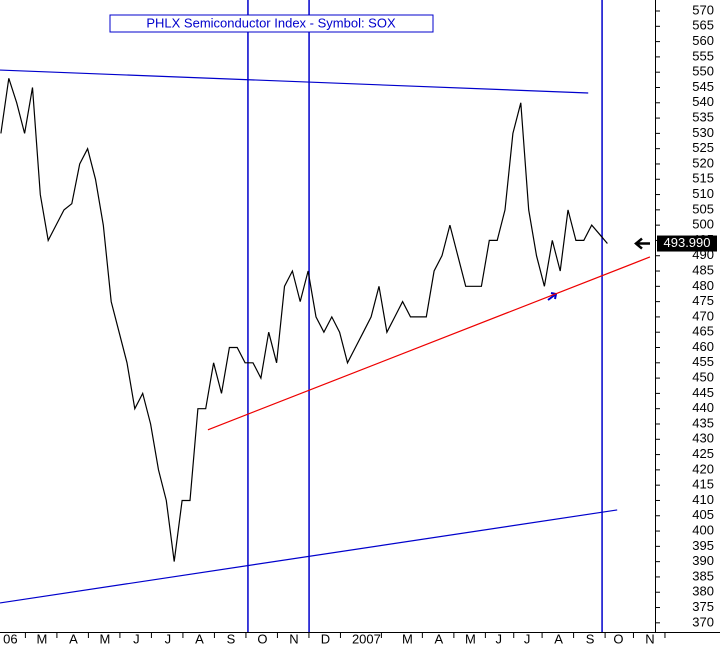  Describe the element at coordinates (703, 25) in the screenshot. I see `y-tick-label: 565` at that location.